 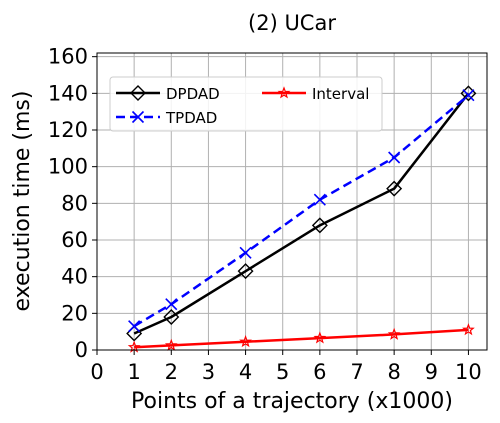 What do you see at coordinates (191, 118) in the screenshot?
I see `legend-label-tpdad: TPDAD` at bounding box center [191, 118].